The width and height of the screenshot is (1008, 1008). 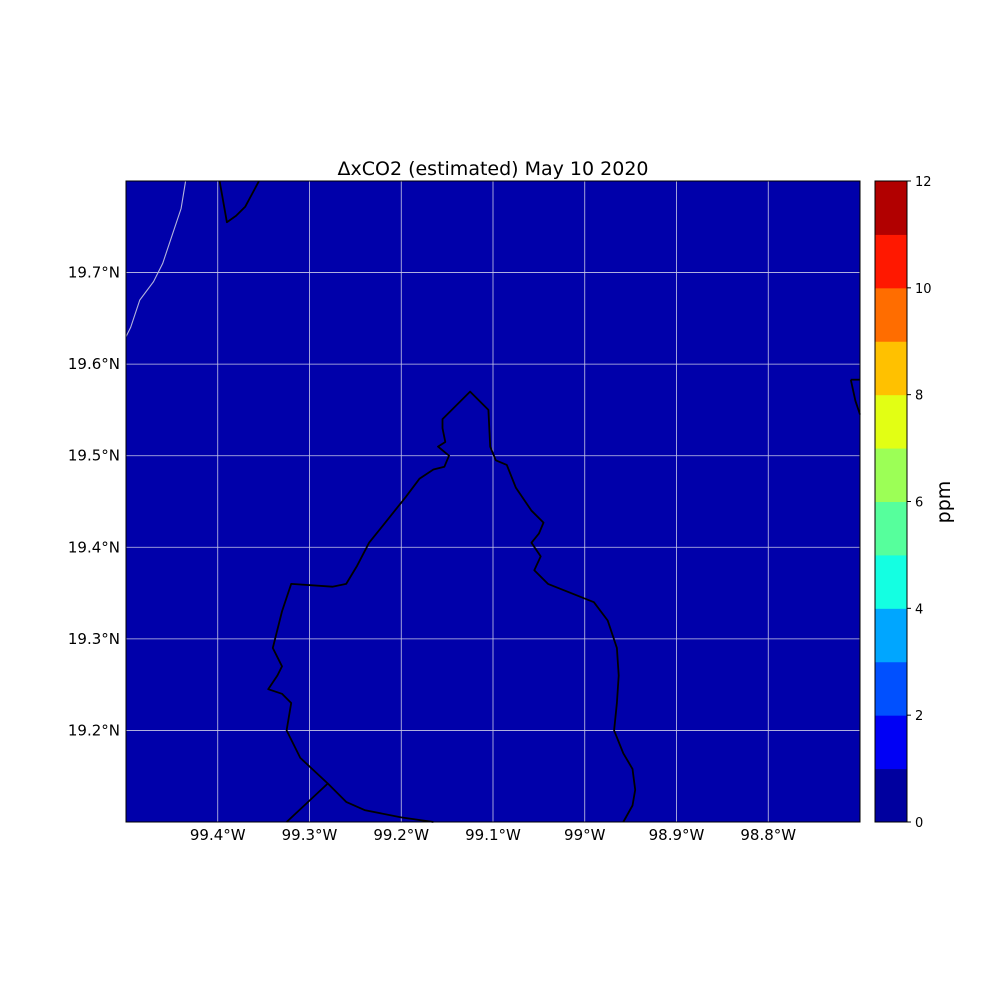 What do you see at coordinates (677, 835) in the screenshot?
I see `lon-tick-label: 98.9°W` at bounding box center [677, 835].